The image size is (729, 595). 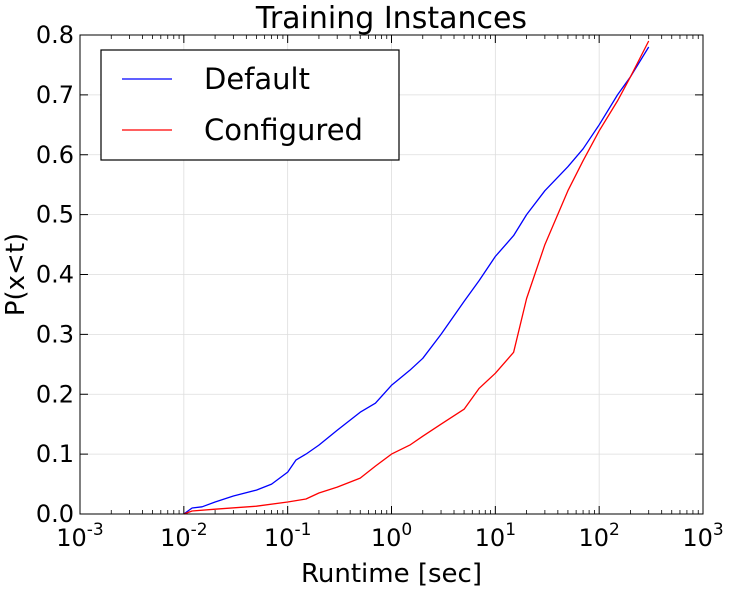 I want to click on x-tick-exponent: -1, so click(x=302, y=530).